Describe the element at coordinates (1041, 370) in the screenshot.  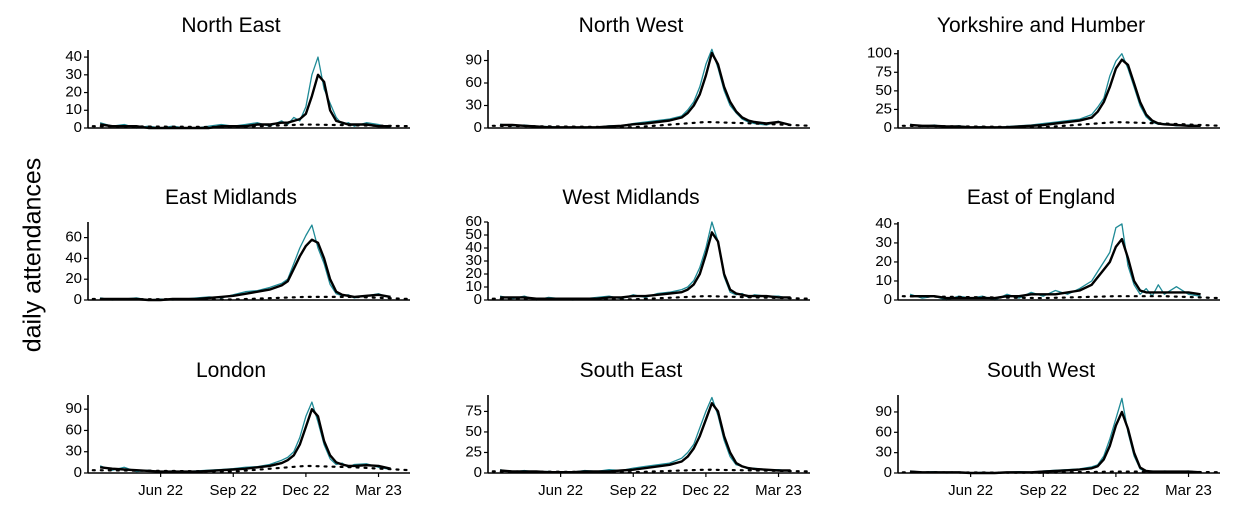
I see `panel-title: South West` at that location.